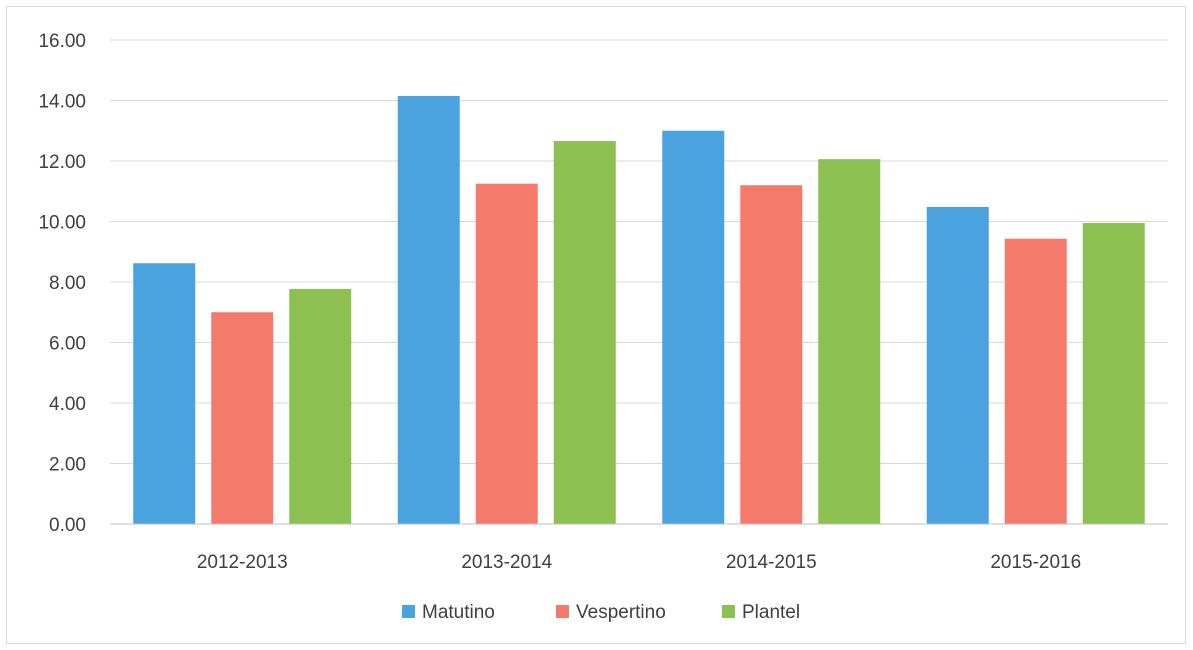 The width and height of the screenshot is (1193, 650). I want to click on y-tick-label: 2.00, so click(67, 465).